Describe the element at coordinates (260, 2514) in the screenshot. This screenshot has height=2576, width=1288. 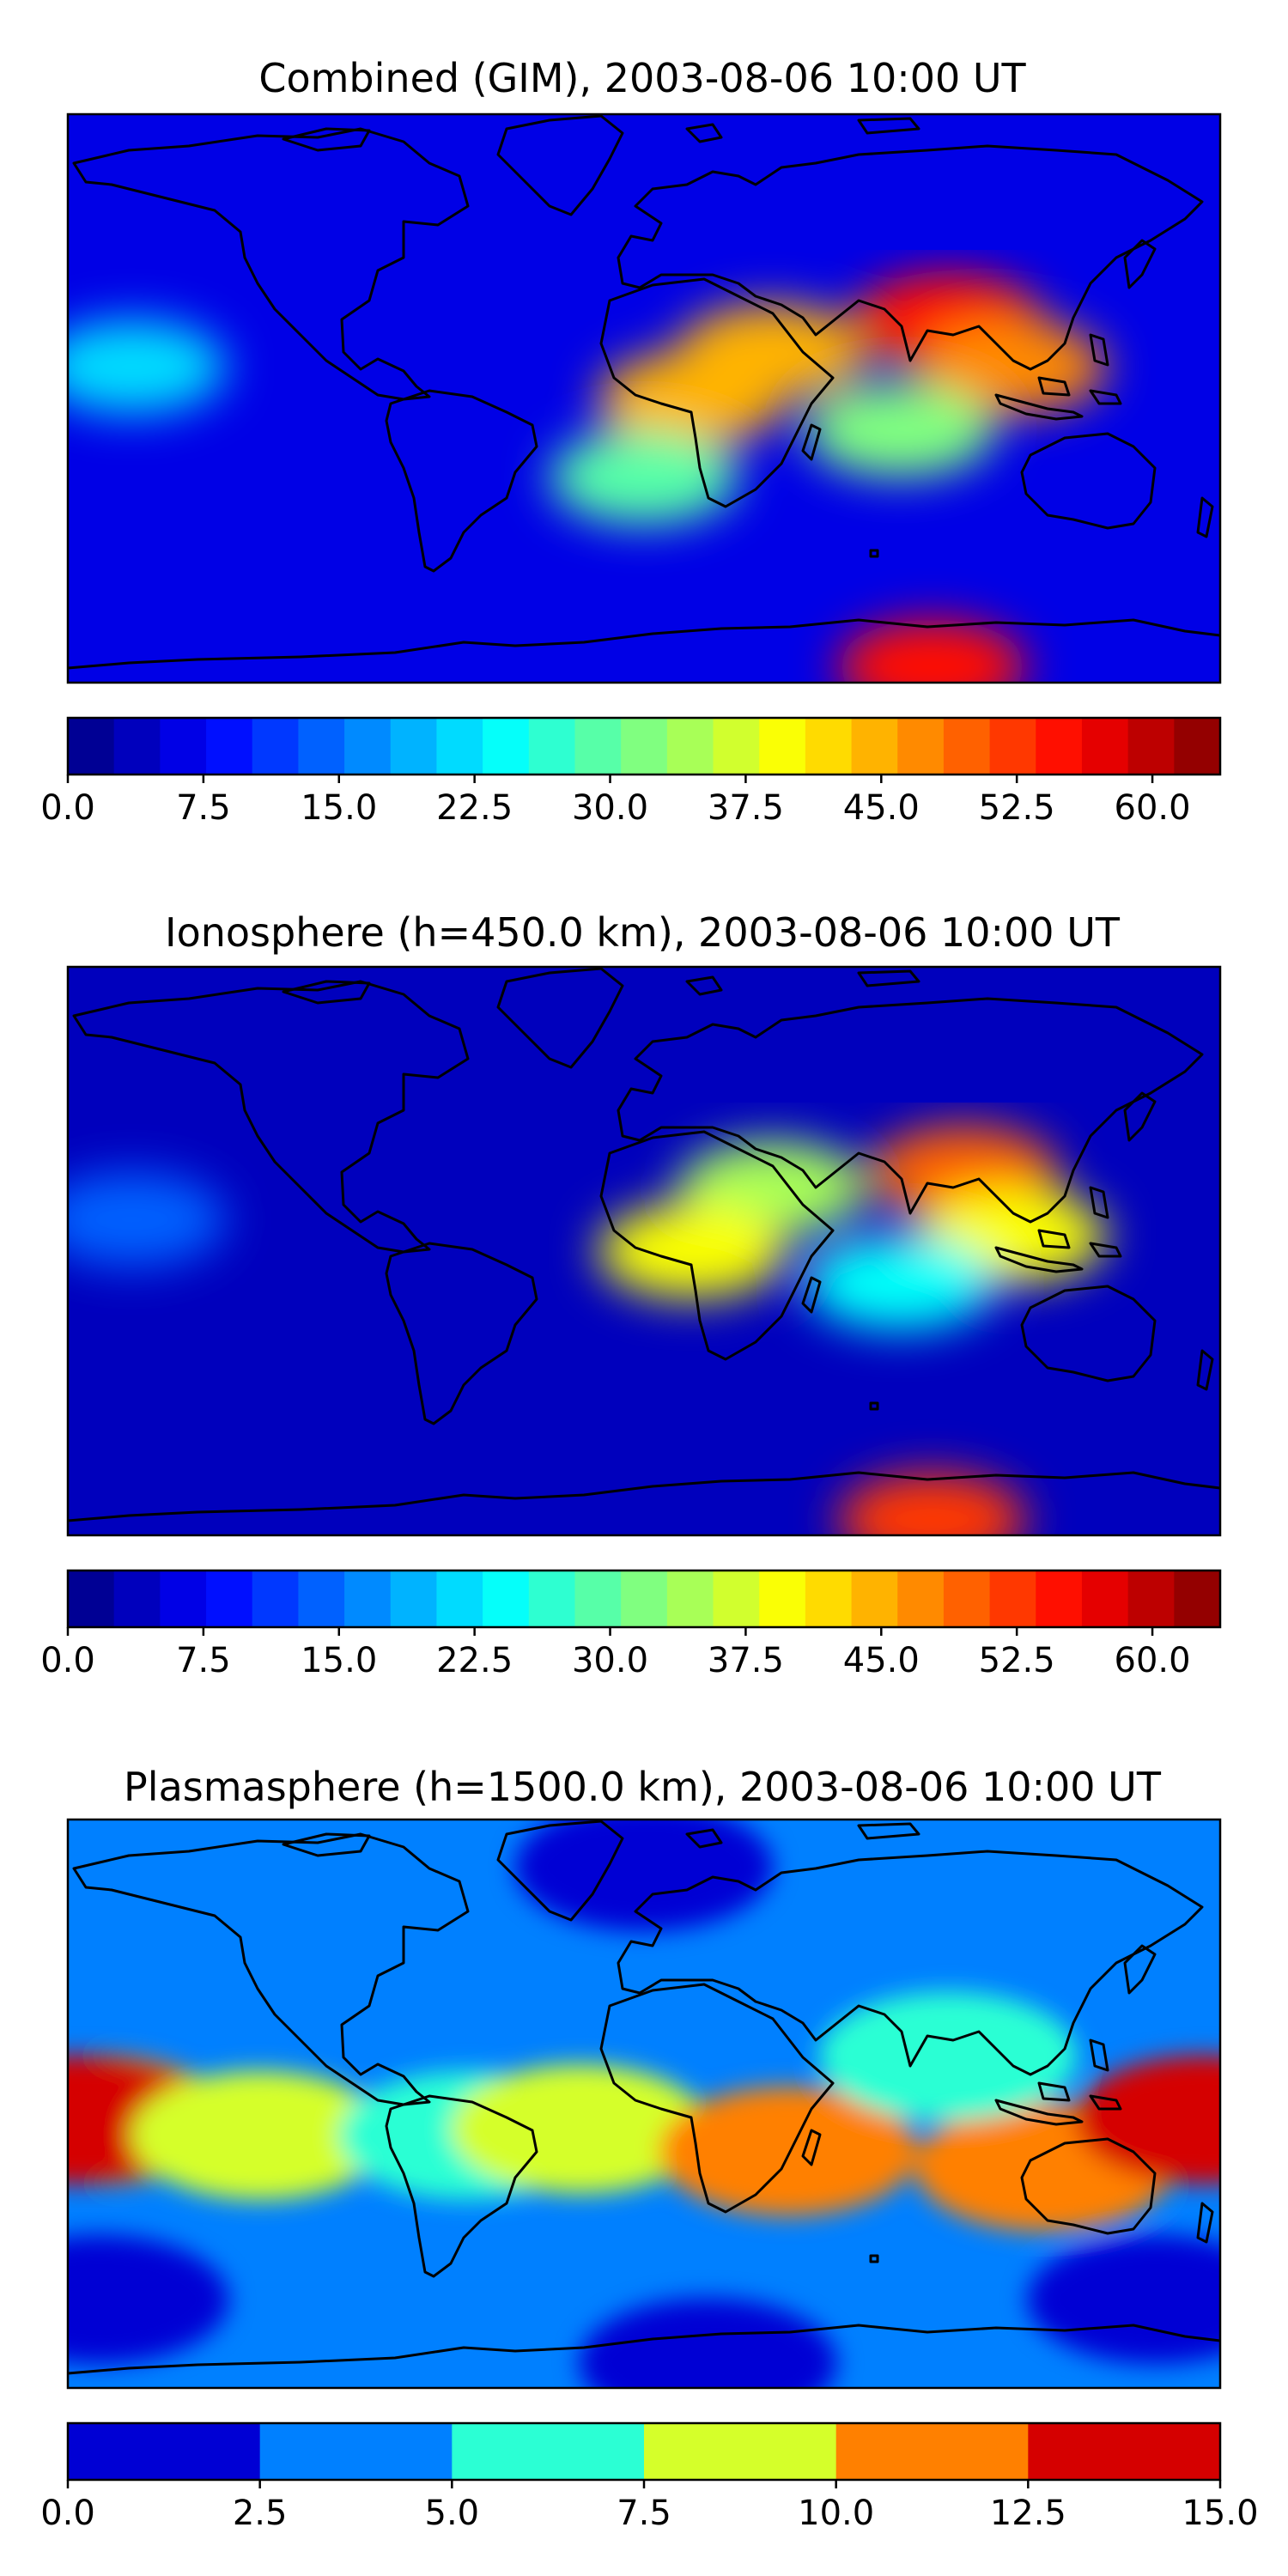
I see `colorbar-tick-label: 2.5` at that location.